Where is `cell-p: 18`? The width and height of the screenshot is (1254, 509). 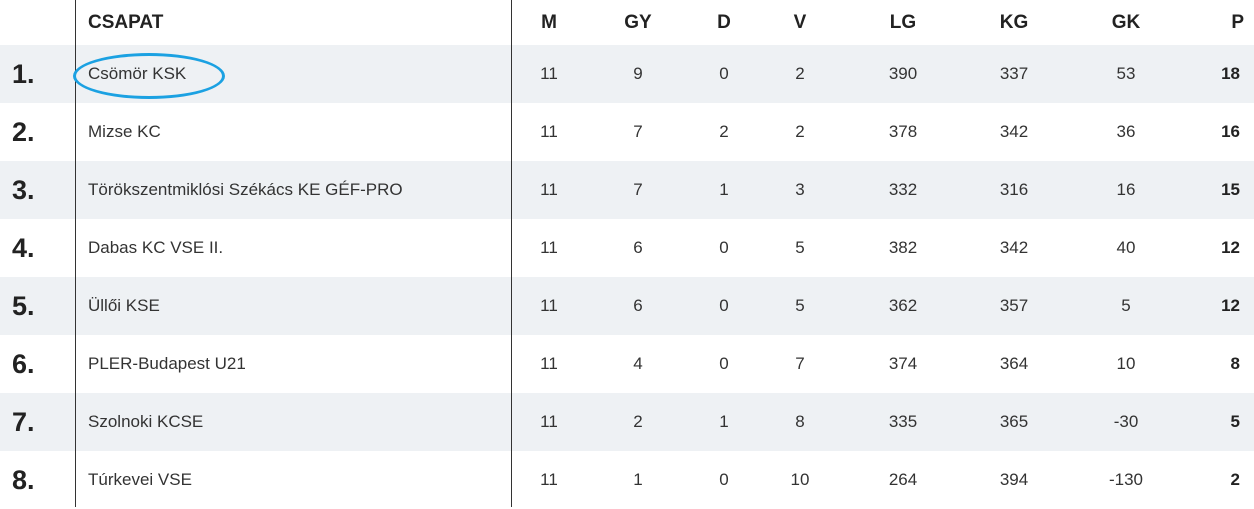 cell-p: 18 is located at coordinates (1230, 73).